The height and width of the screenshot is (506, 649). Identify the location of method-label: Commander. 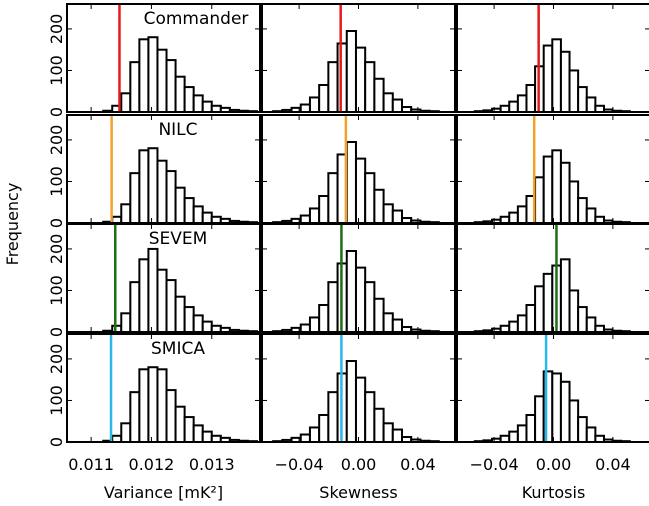
(196, 19).